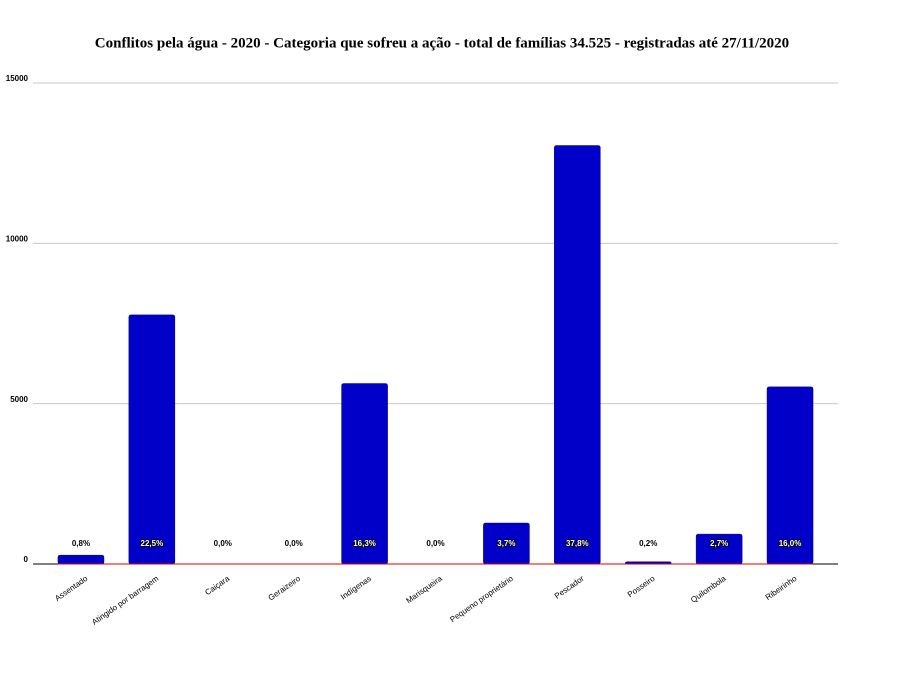 This screenshot has width=901, height=686. Describe the element at coordinates (125, 600) in the screenshot. I see `x-tick-label: Atingido por barragem` at that location.